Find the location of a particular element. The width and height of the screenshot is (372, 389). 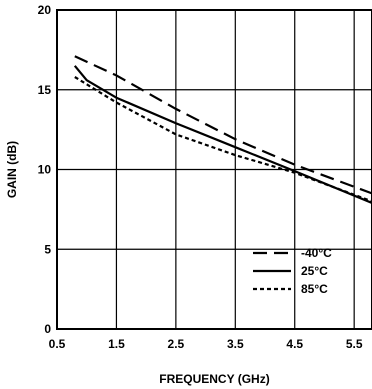

legend-label-2: 85°C is located at coordinates (314, 289).